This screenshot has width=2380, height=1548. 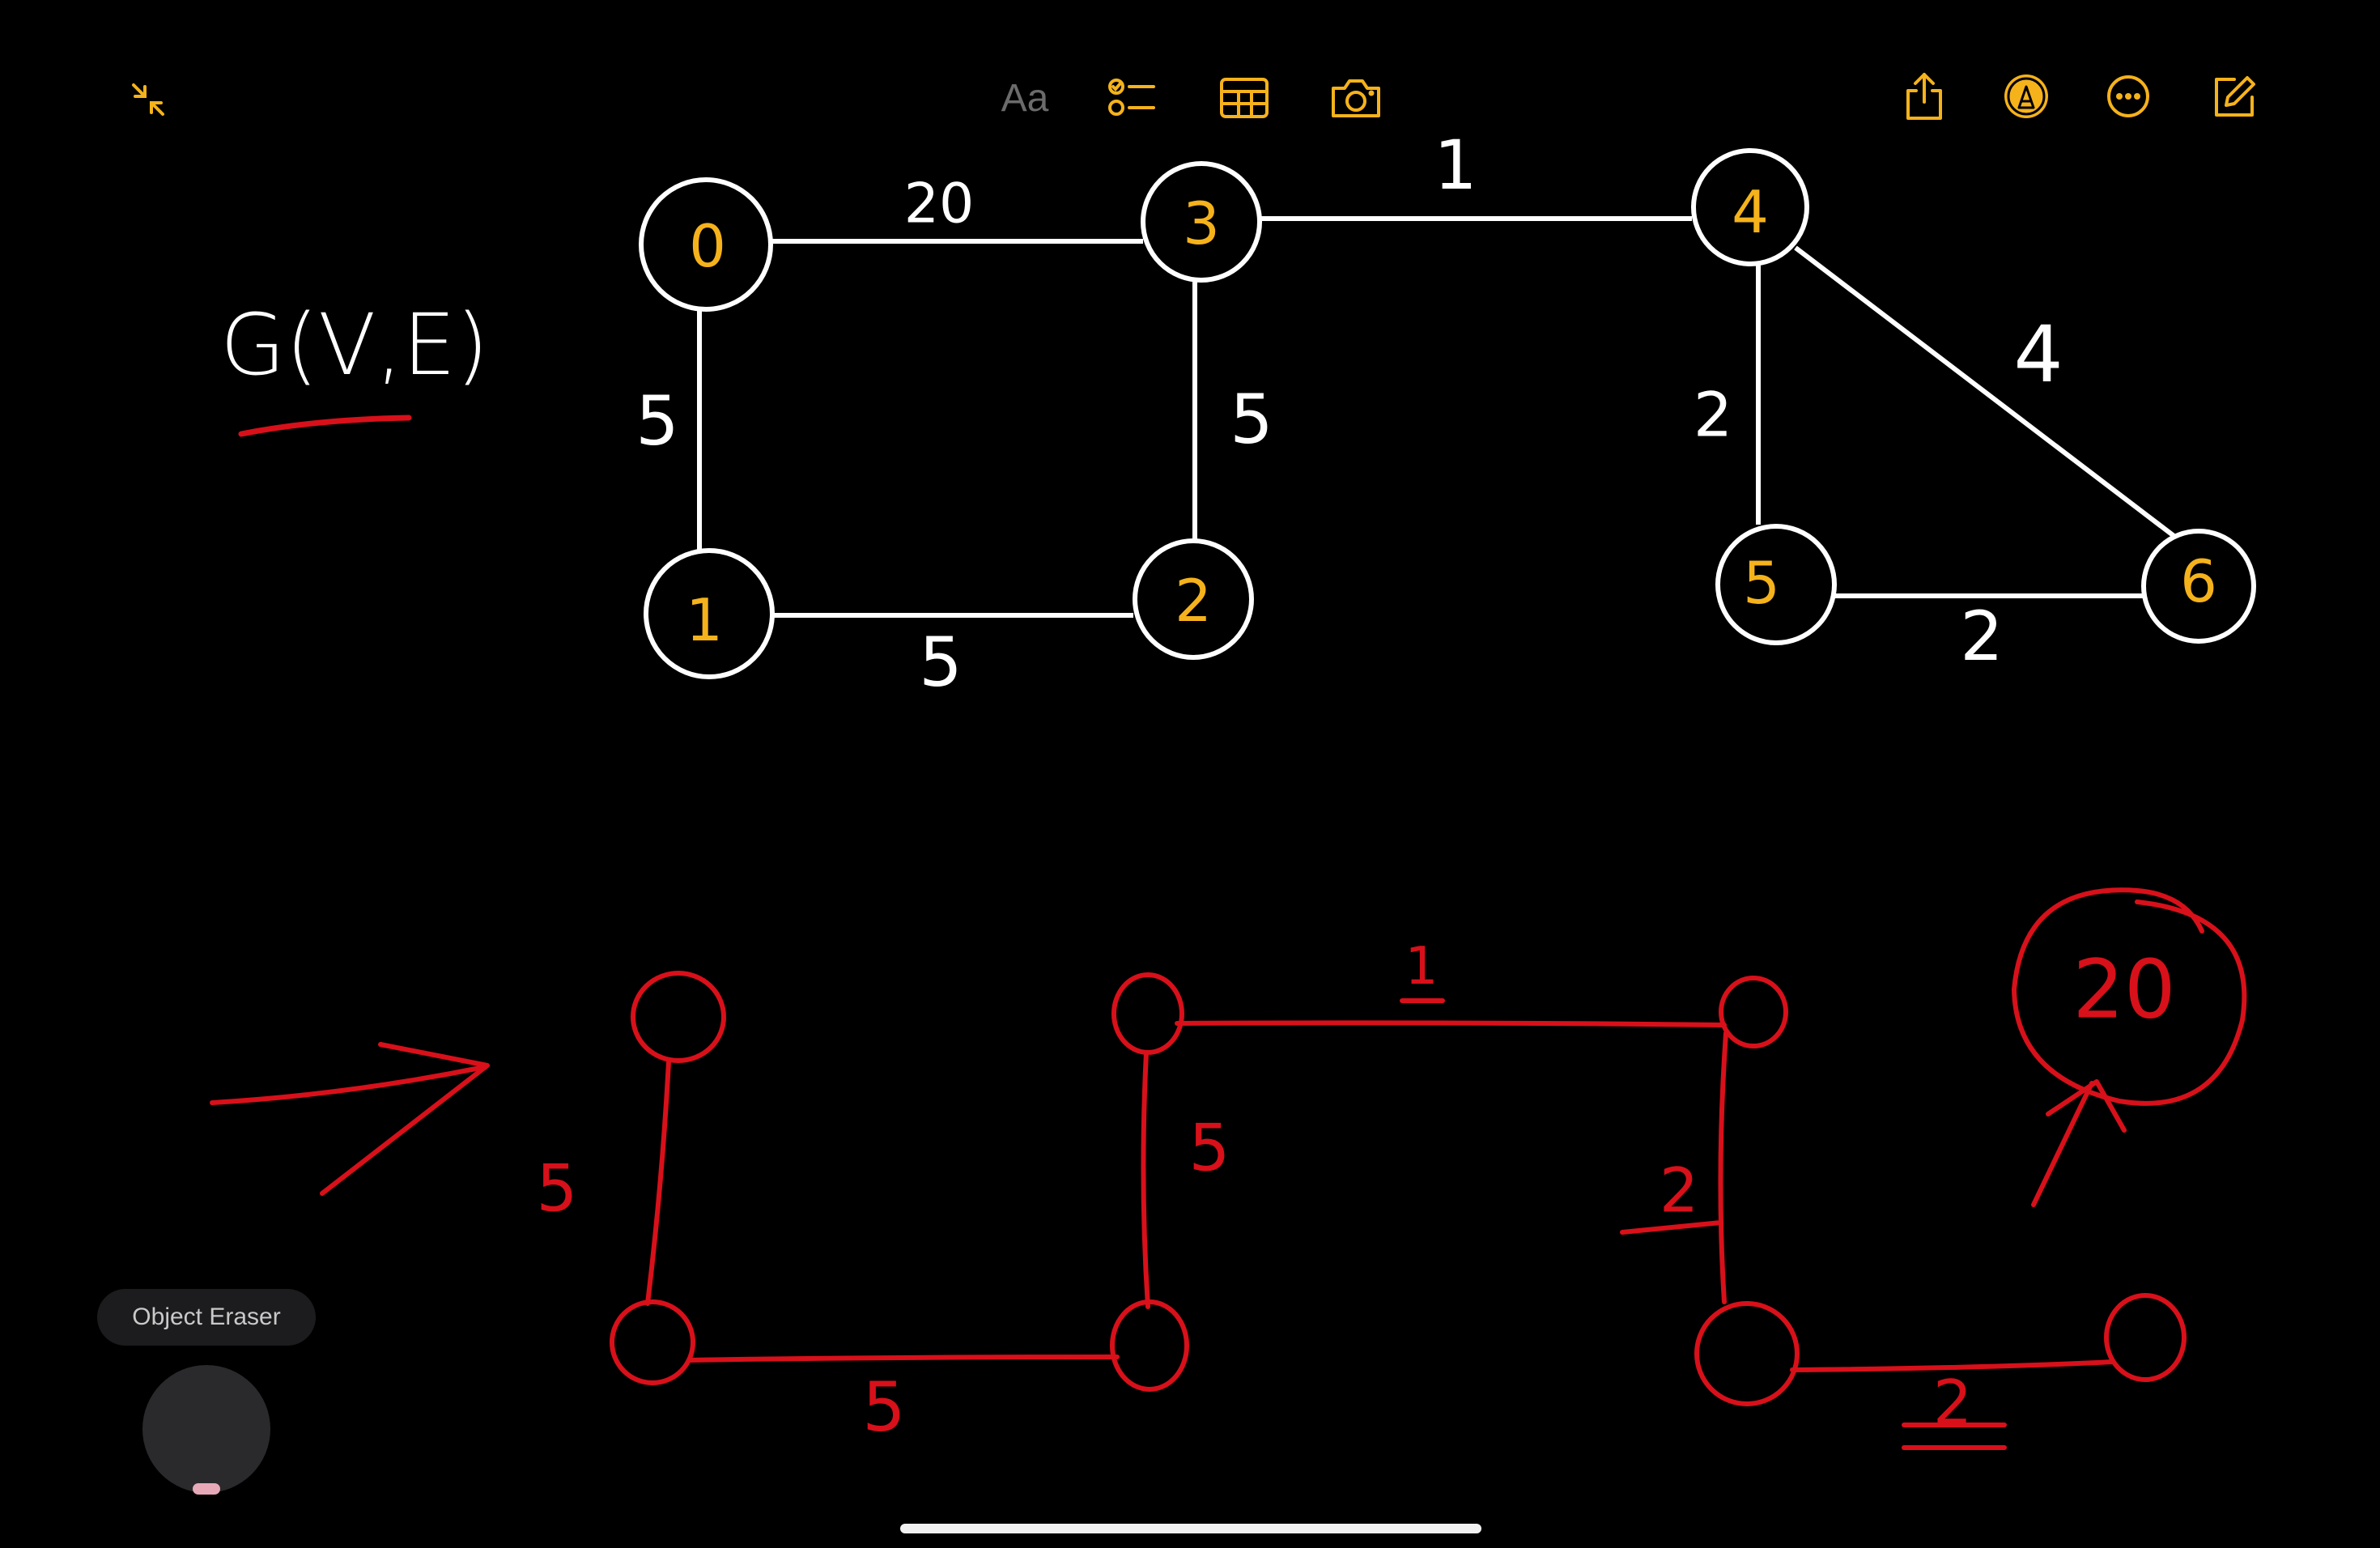 I want to click on collapse-button, so click(x=148, y=100).